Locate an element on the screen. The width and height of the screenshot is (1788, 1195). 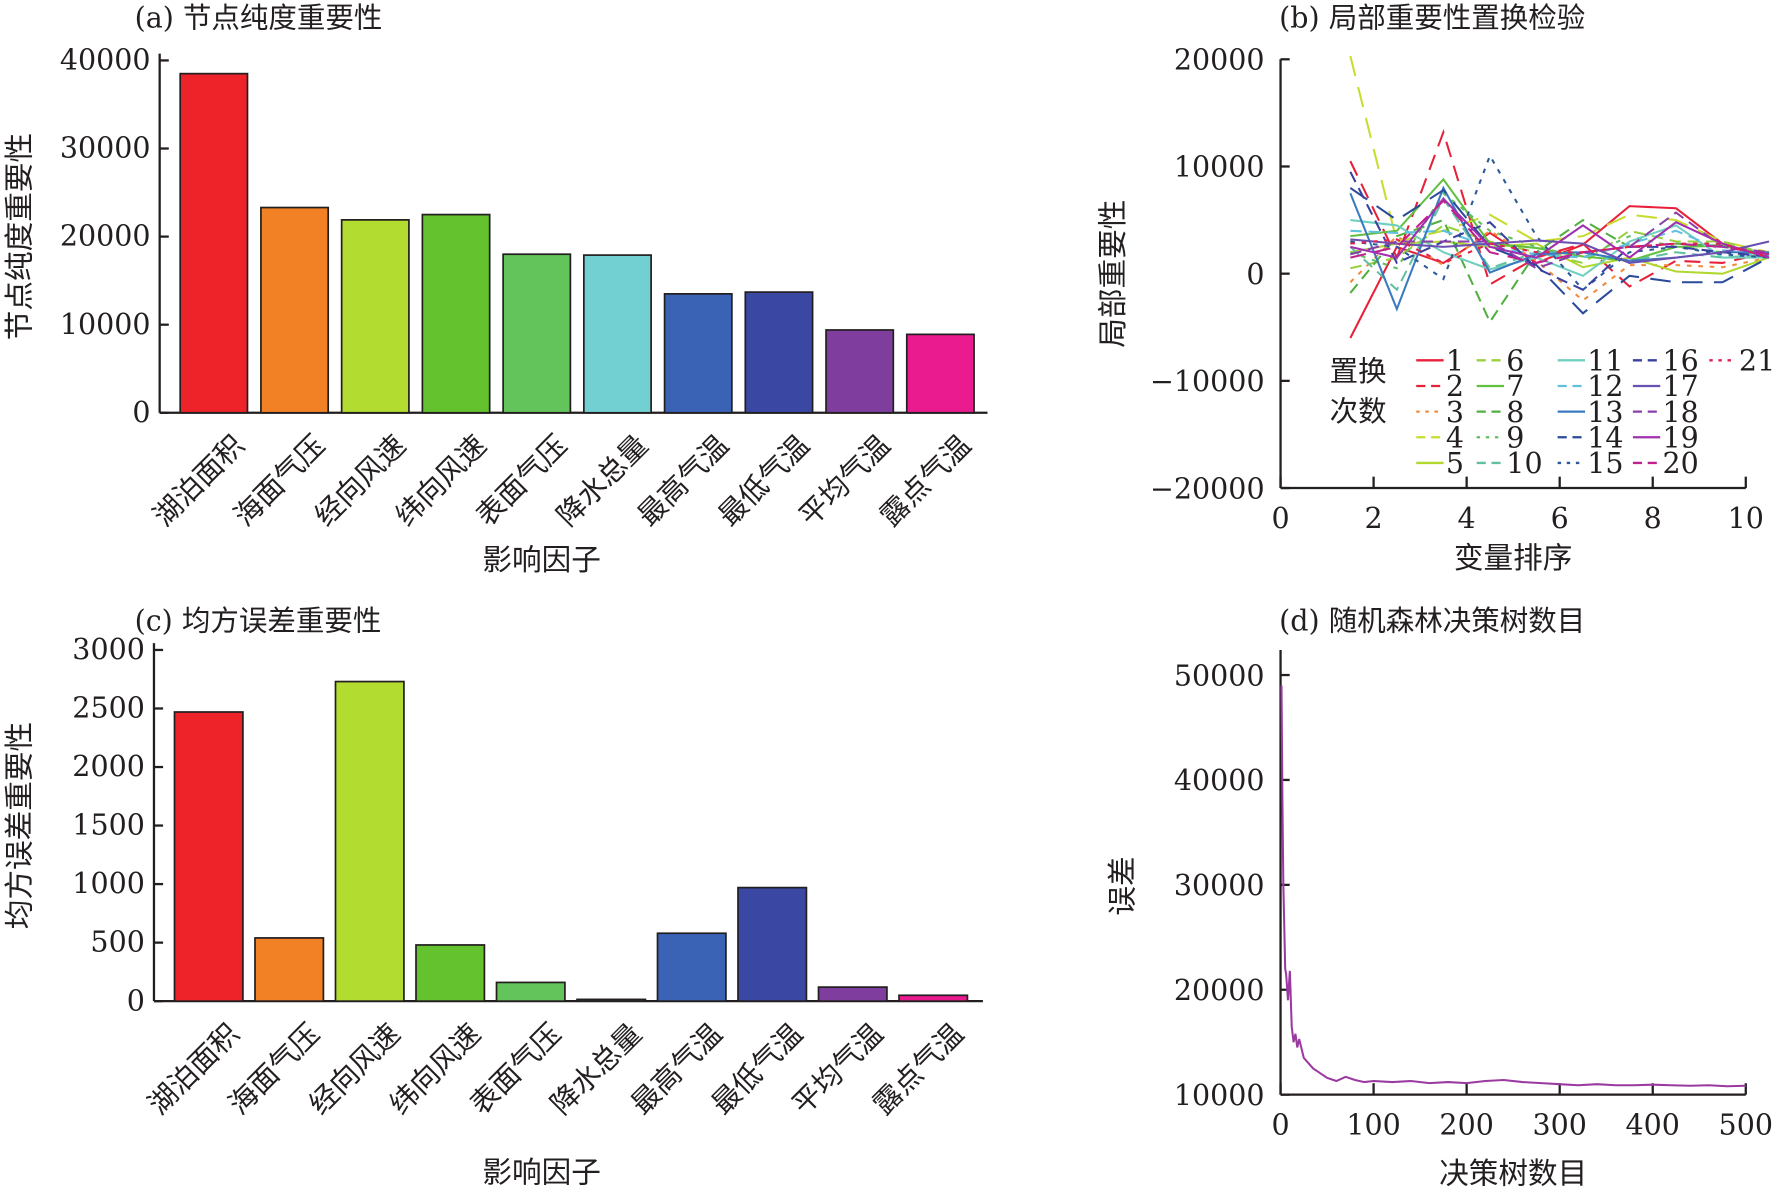
x-axis-label: 变量排序 is located at coordinates (1513, 557).